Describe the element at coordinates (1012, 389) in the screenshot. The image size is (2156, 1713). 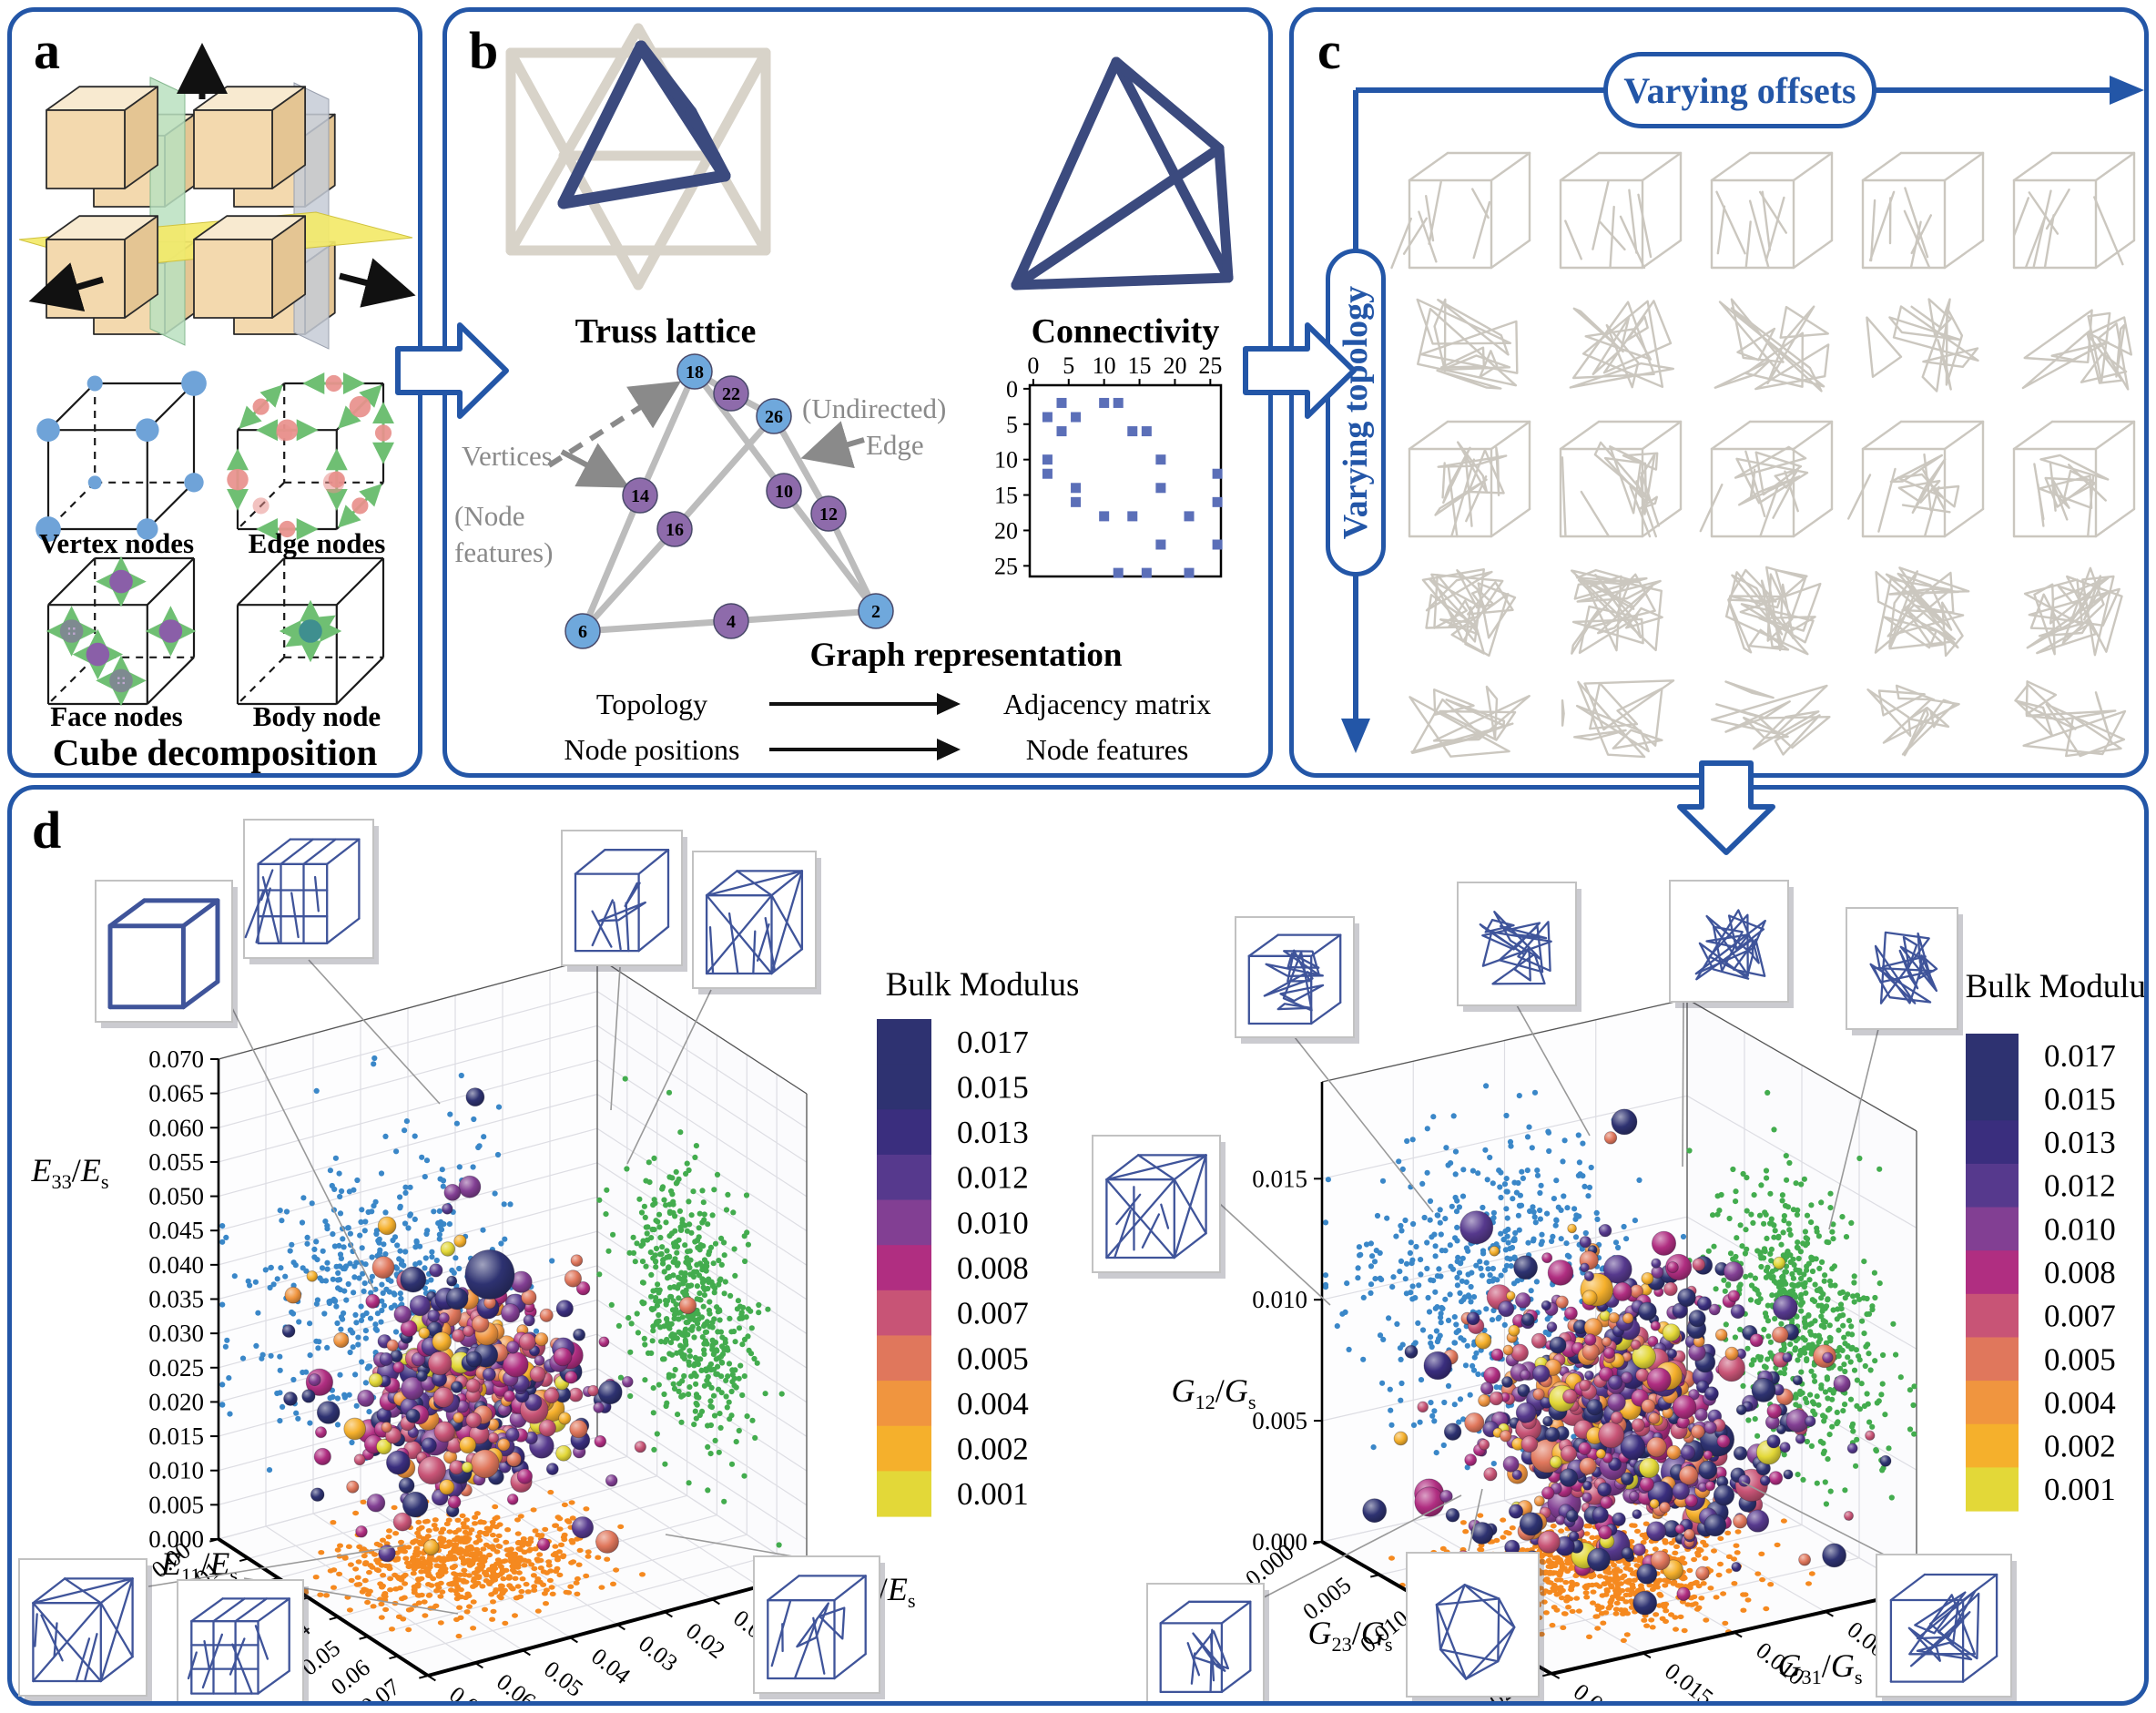
I see `svg-text: 0` at that location.